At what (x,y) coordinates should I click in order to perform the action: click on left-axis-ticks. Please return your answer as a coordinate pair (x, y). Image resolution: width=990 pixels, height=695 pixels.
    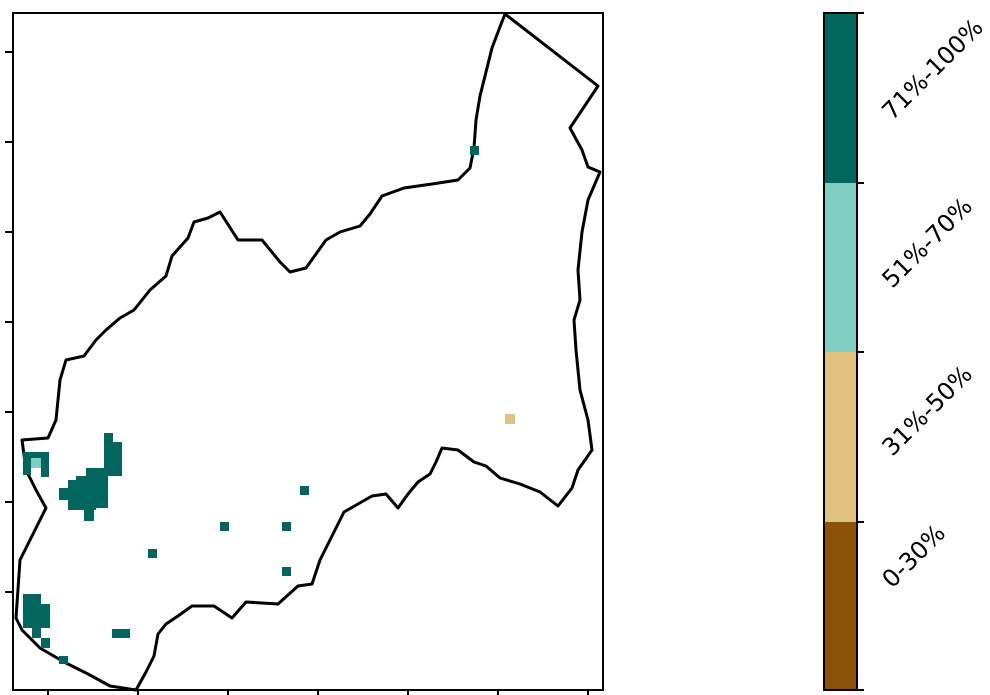
    Looking at the image, I should click on (9, 322).